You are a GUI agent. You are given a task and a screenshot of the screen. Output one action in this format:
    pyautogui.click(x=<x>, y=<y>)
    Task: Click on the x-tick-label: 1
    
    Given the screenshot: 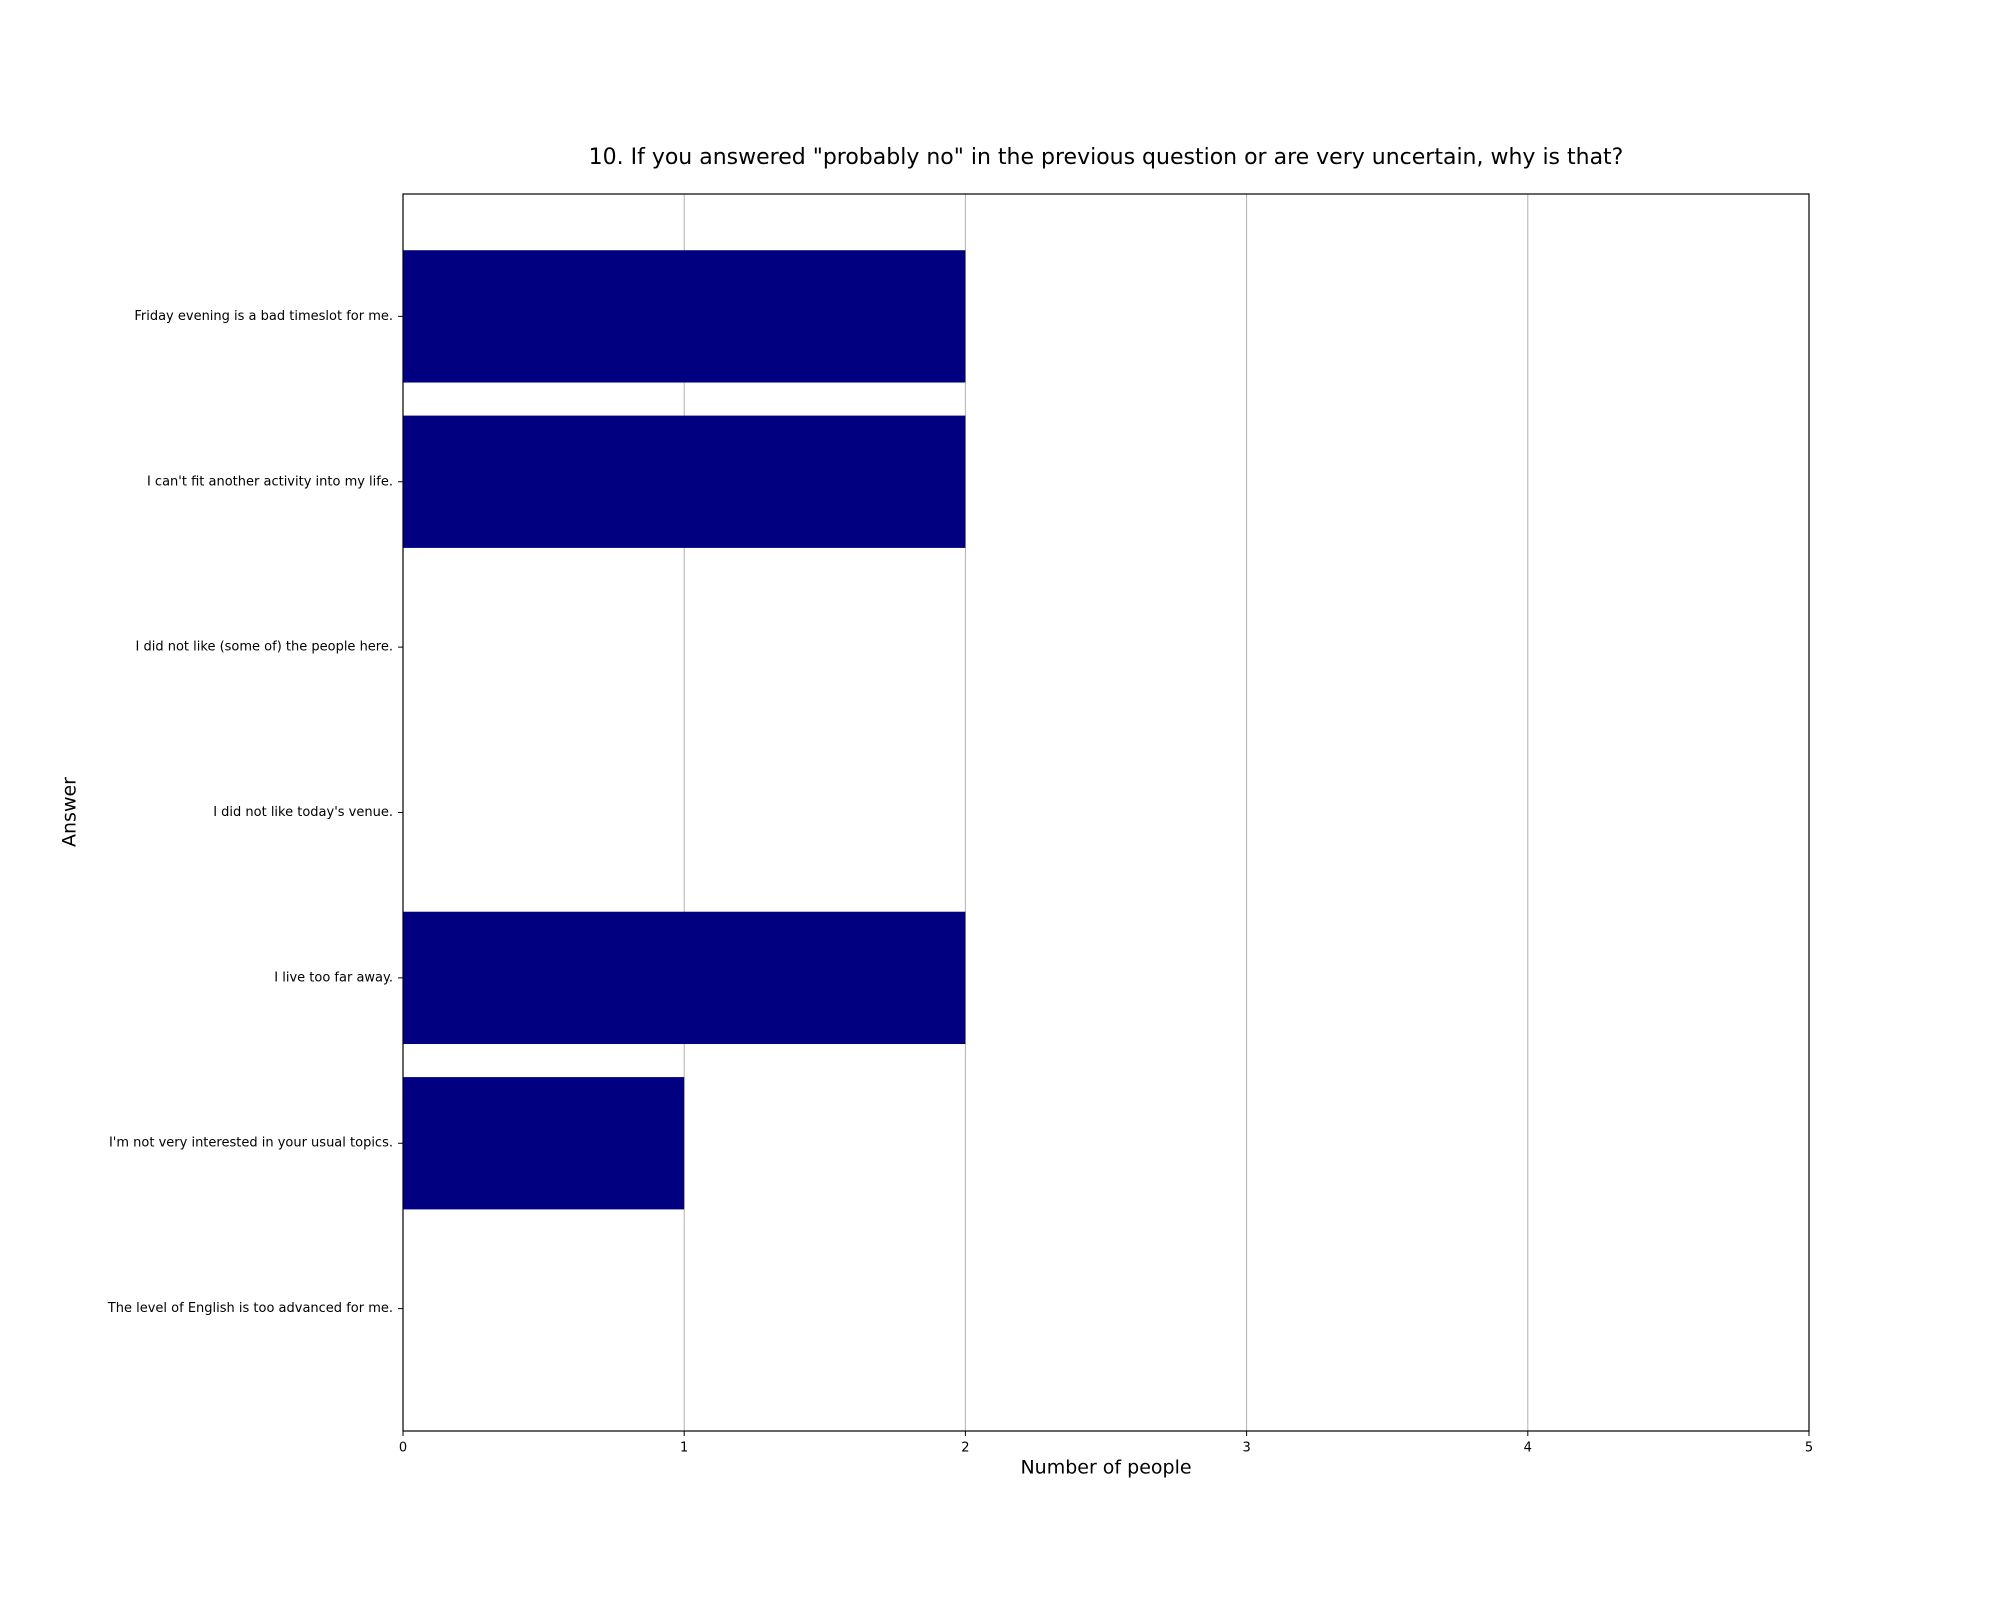 What is the action you would take?
    pyautogui.click(x=684, y=1448)
    